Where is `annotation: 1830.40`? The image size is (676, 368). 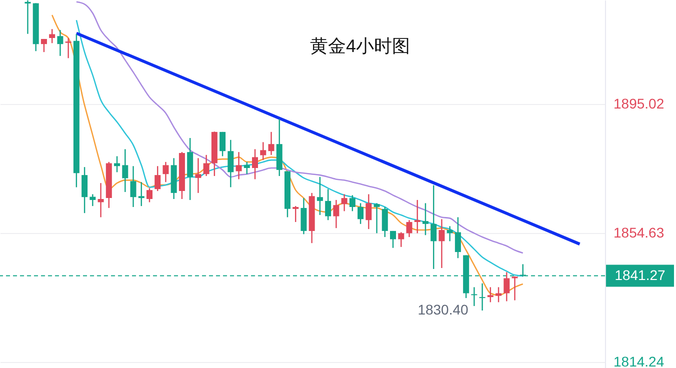 annotation: 1830.40 is located at coordinates (443, 310).